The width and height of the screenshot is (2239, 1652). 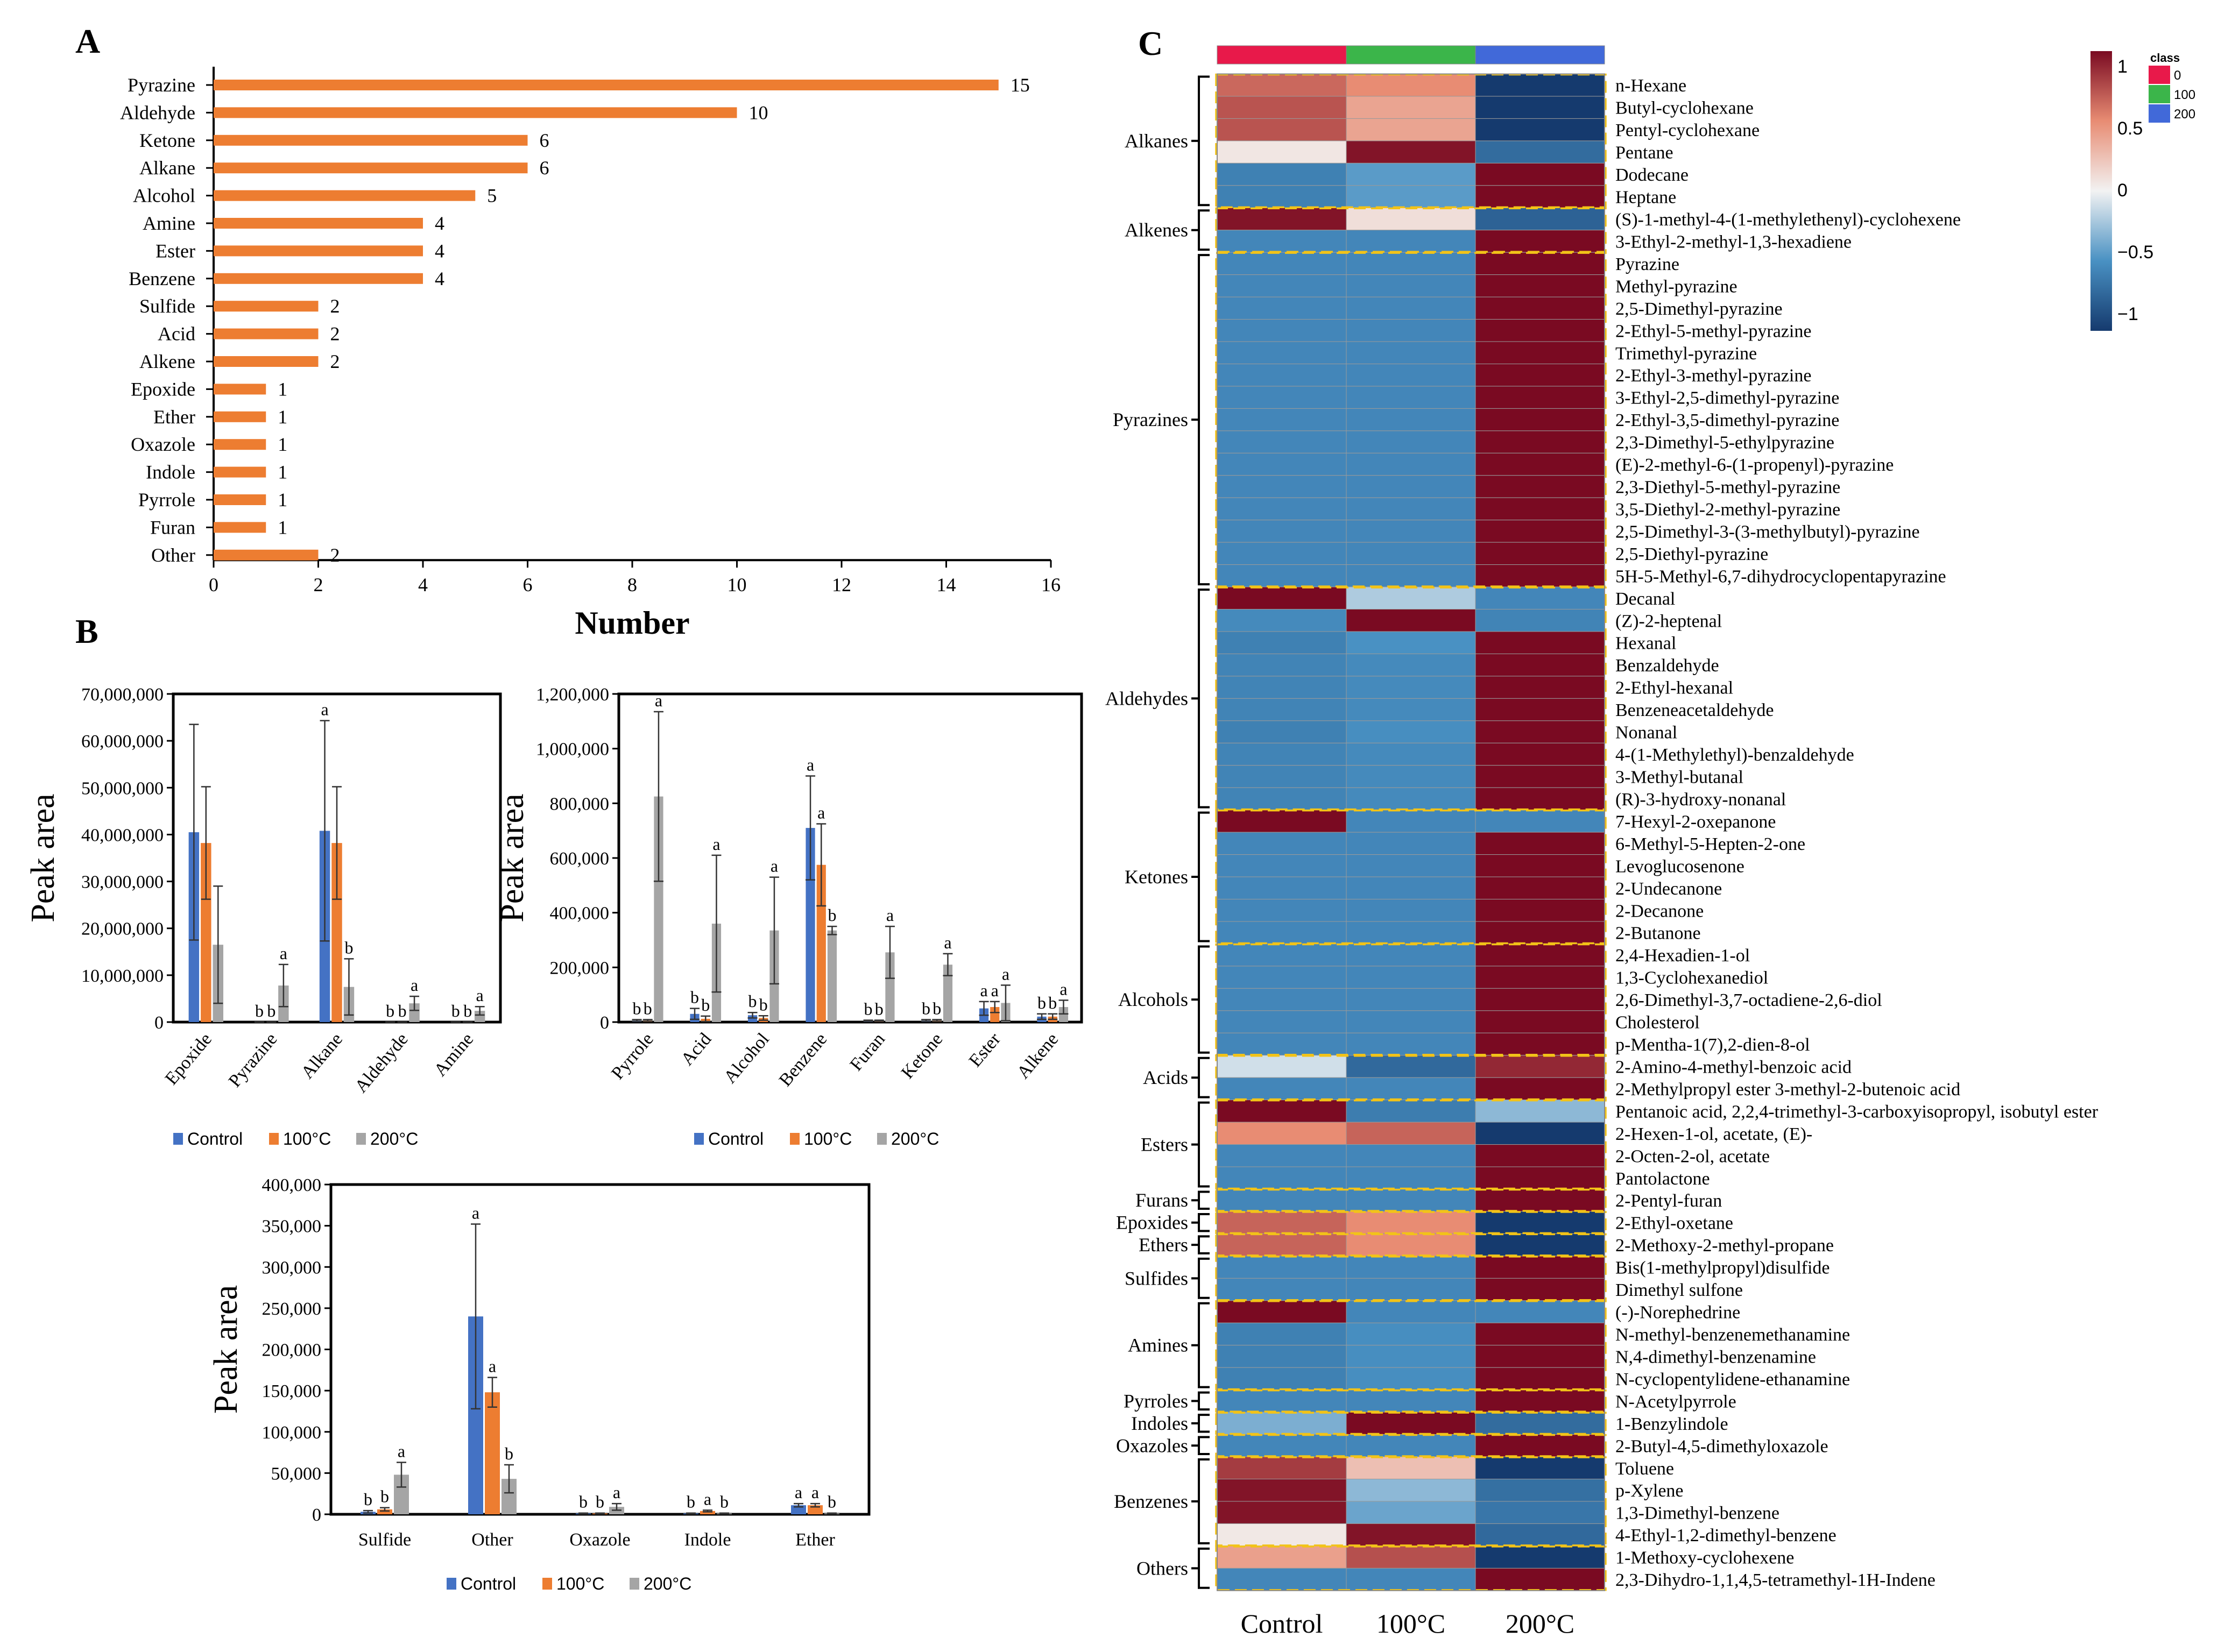 What do you see at coordinates (1540, 888) in the screenshot?
I see `cell-2-undecanone-200-c` at bounding box center [1540, 888].